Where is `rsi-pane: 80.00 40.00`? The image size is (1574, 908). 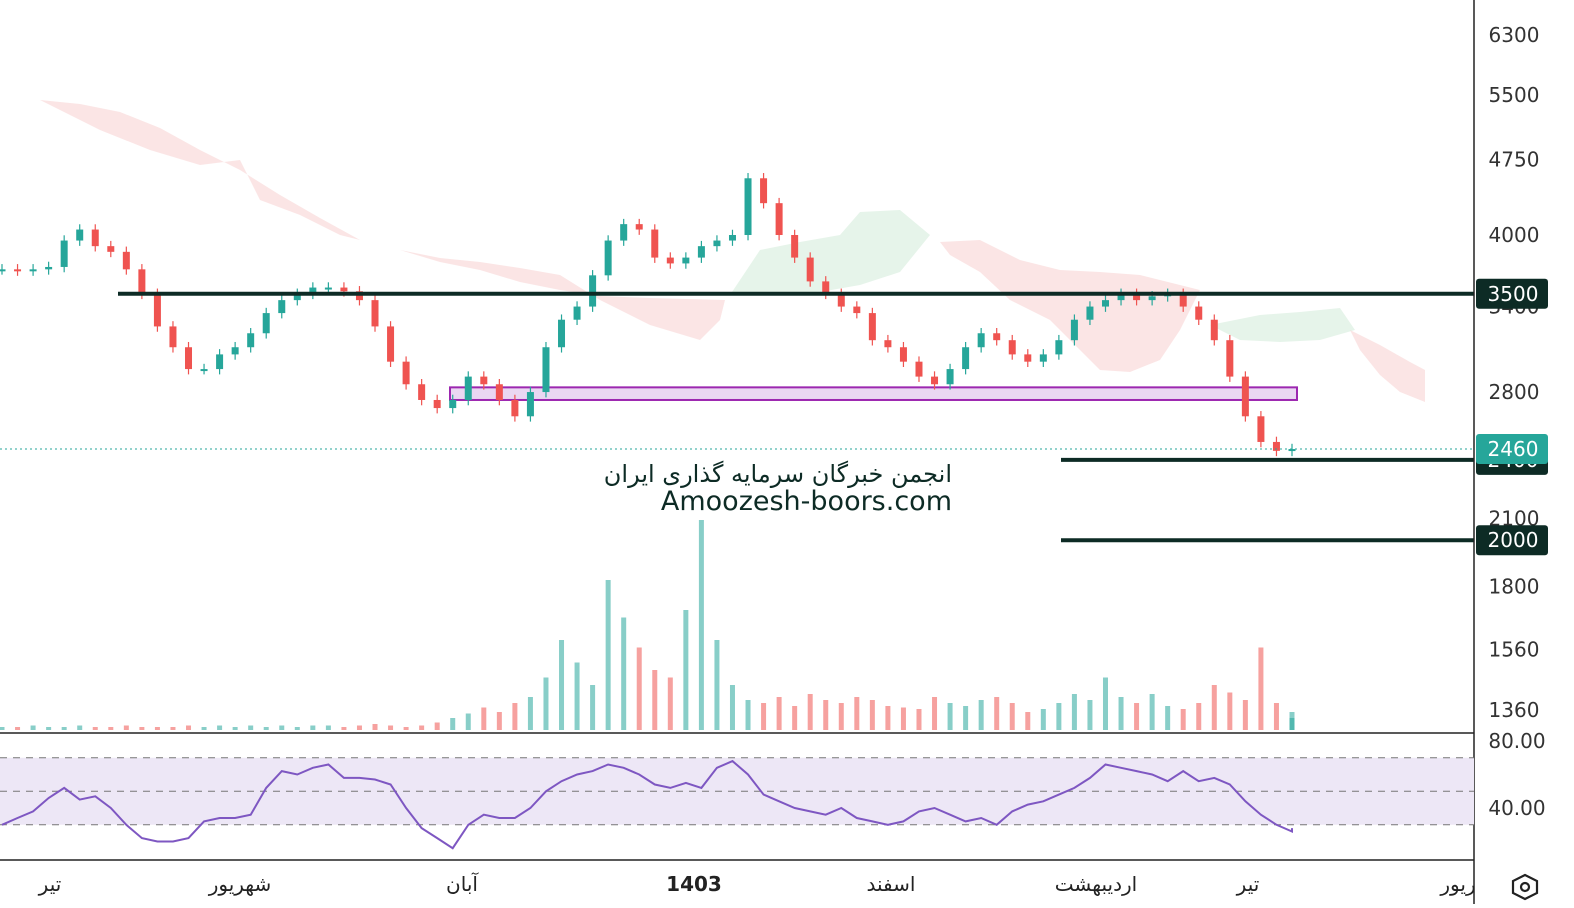
rsi-pane: 80.00 40.00 is located at coordinates (773, 789).